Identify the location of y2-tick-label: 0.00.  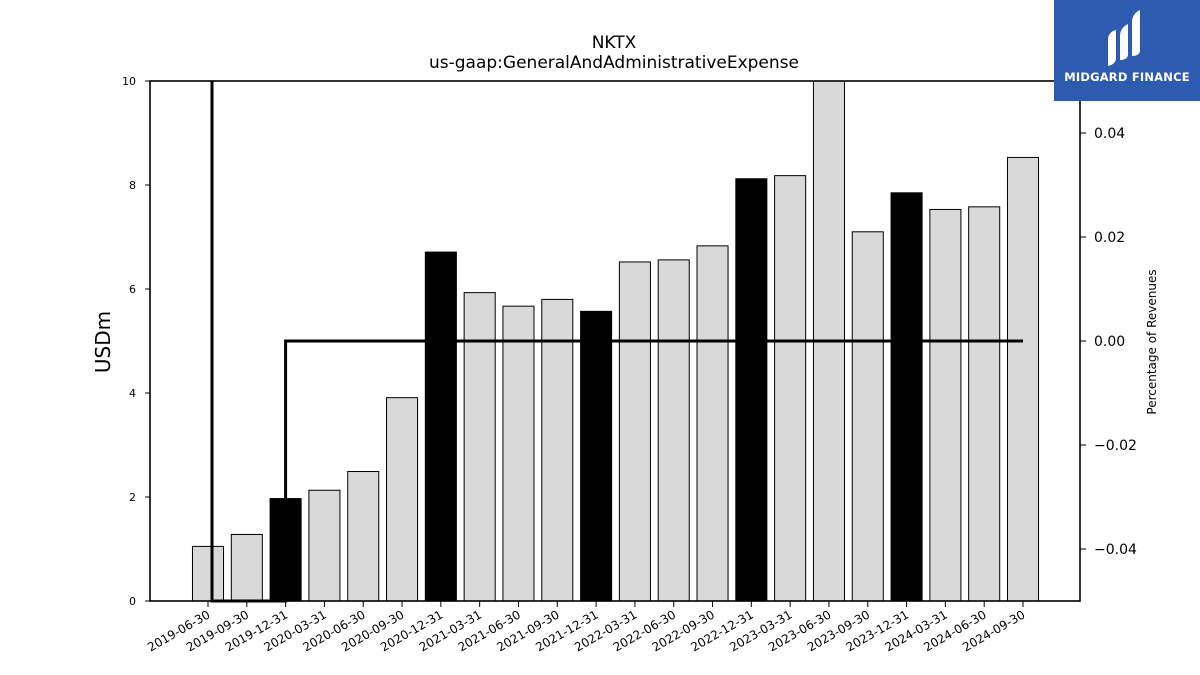
(1109, 342).